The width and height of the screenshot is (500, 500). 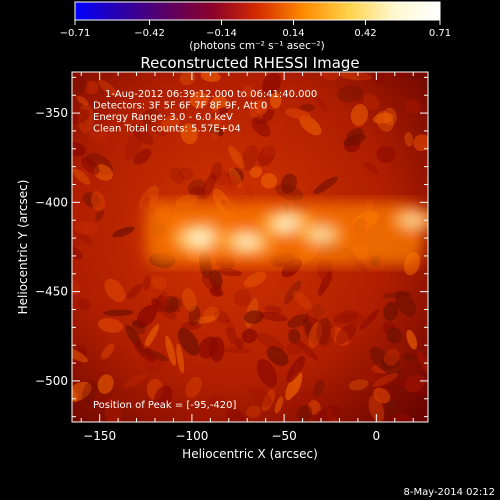 What do you see at coordinates (221, 33) in the screenshot?
I see `colorbar-tick-label: −0.14` at bounding box center [221, 33].